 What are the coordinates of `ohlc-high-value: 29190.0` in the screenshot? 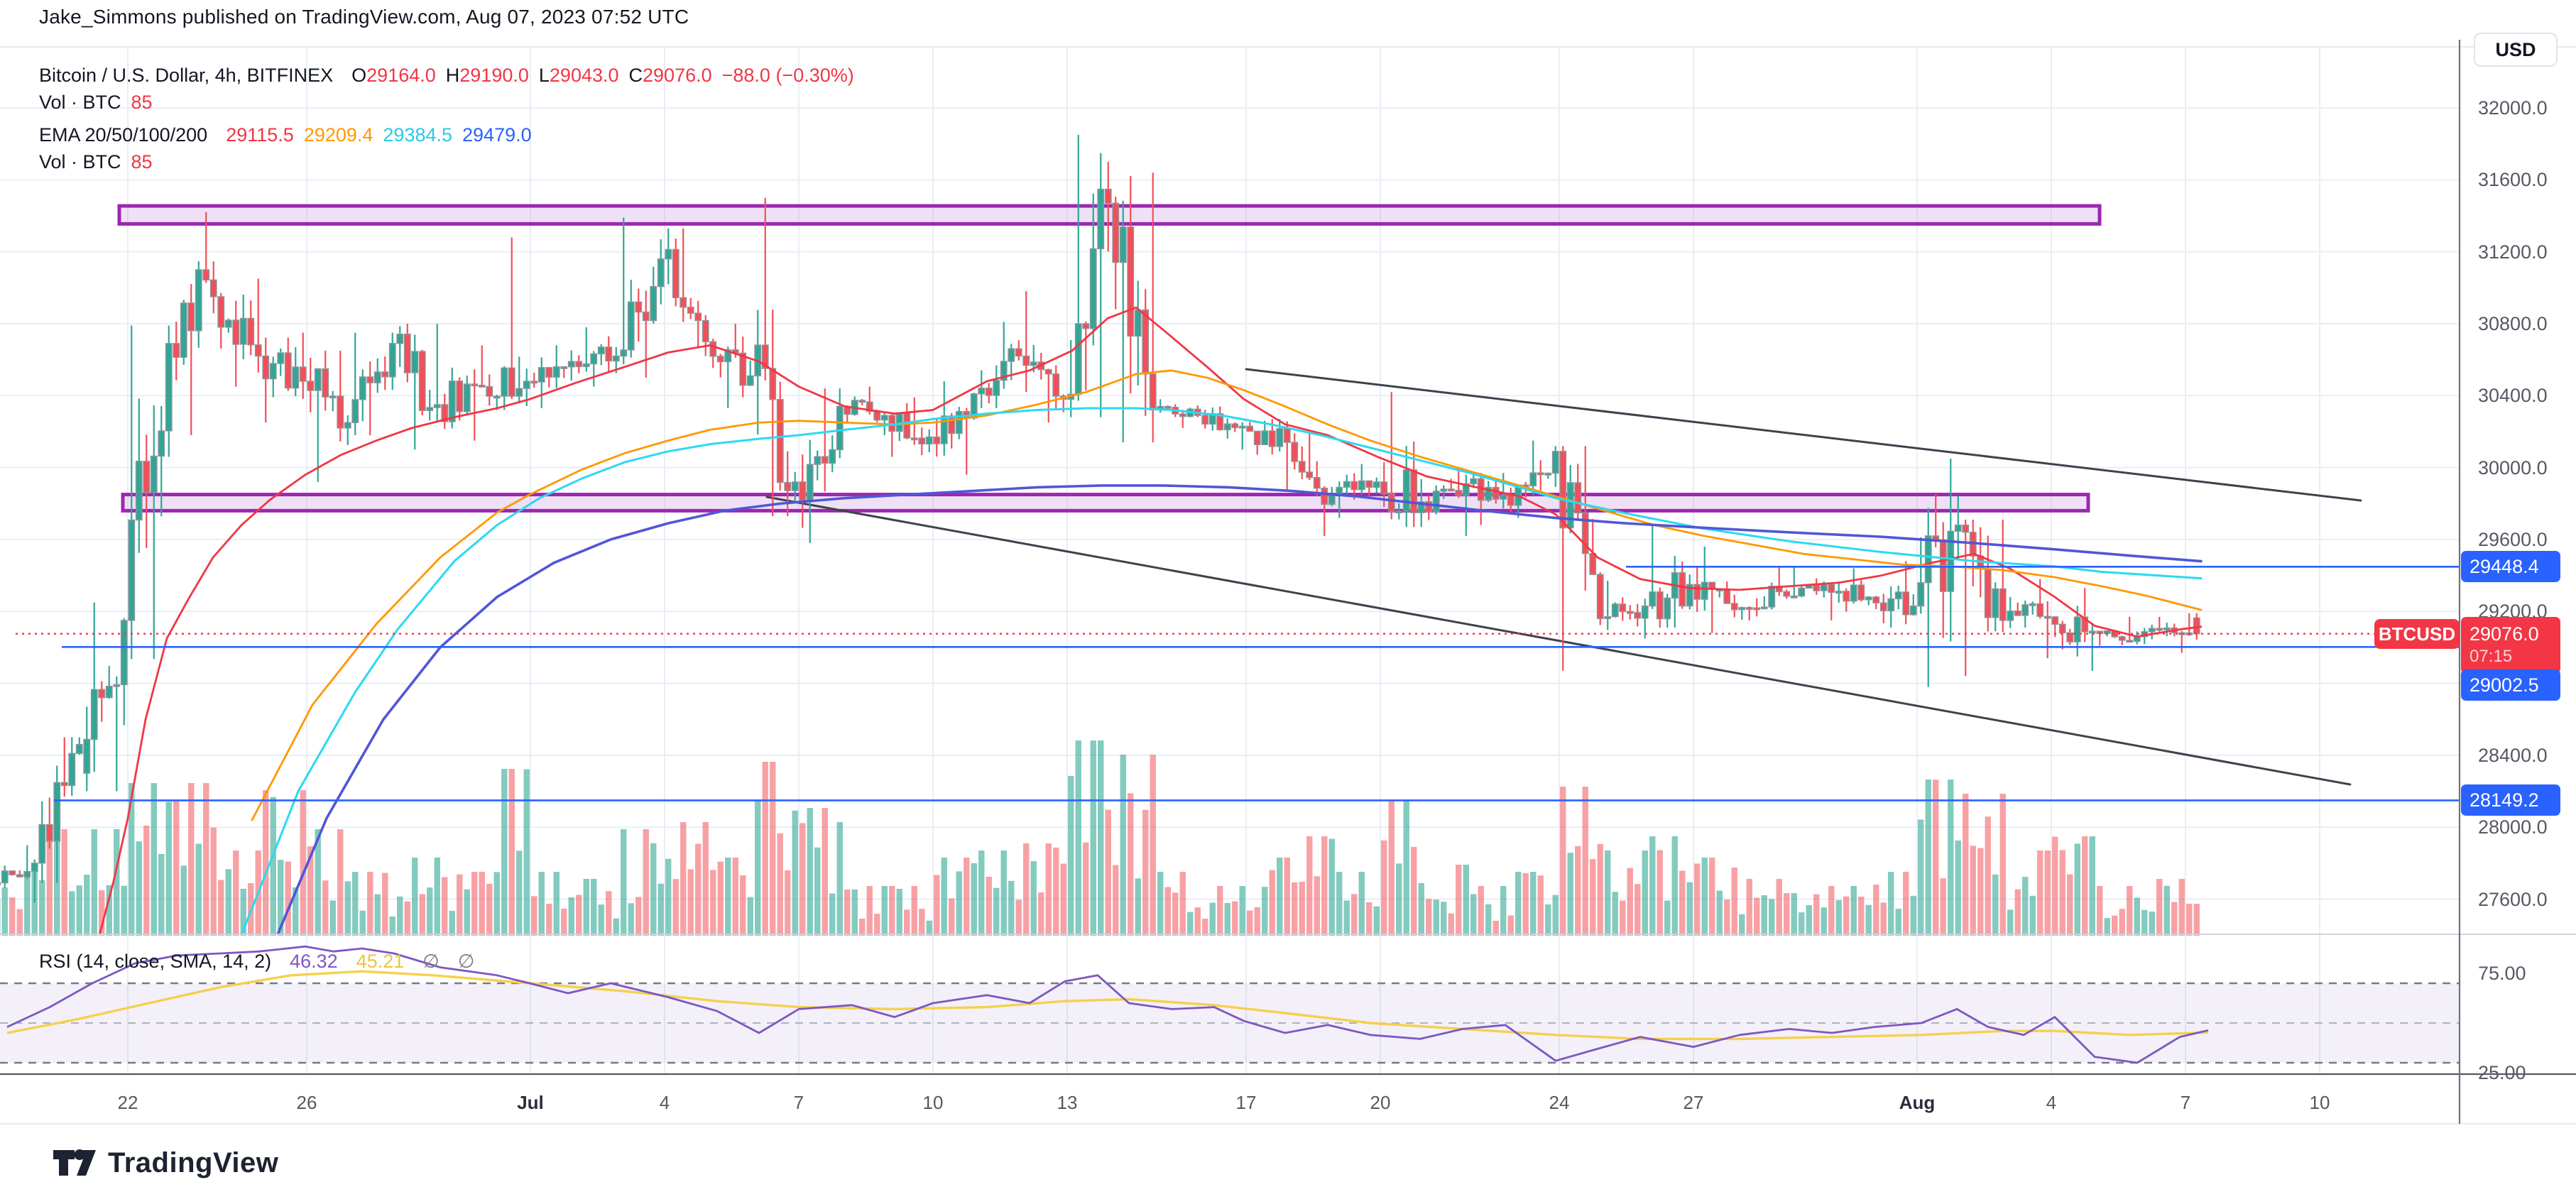 It's located at (494, 75).